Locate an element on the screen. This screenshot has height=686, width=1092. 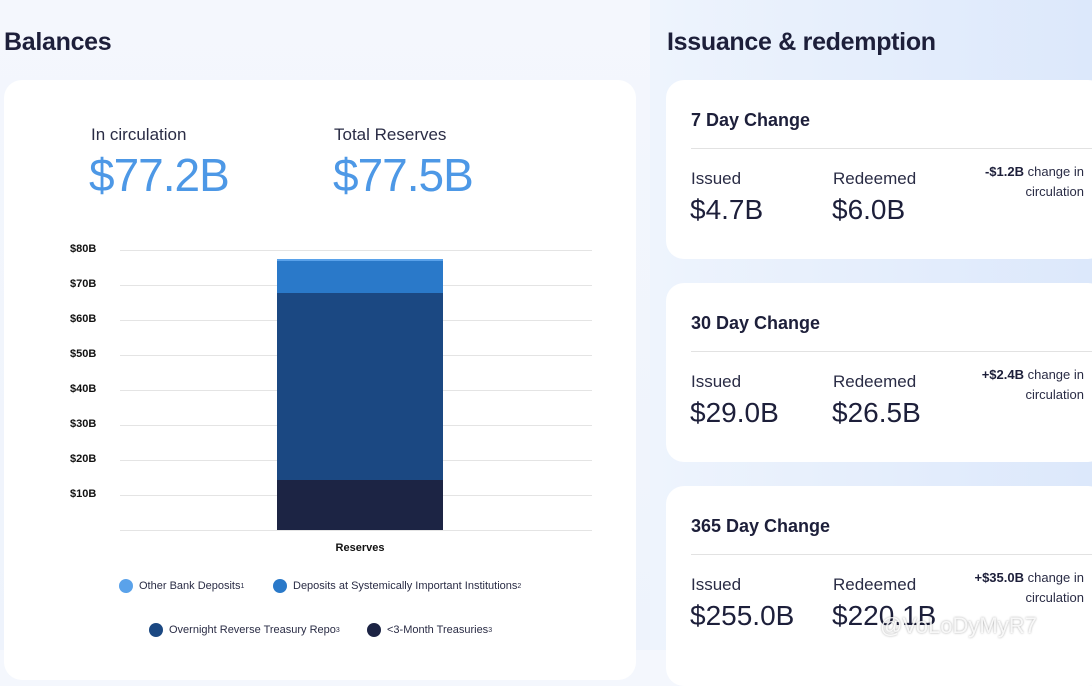
change-card-title: 7 Day Change is located at coordinates (751, 120).